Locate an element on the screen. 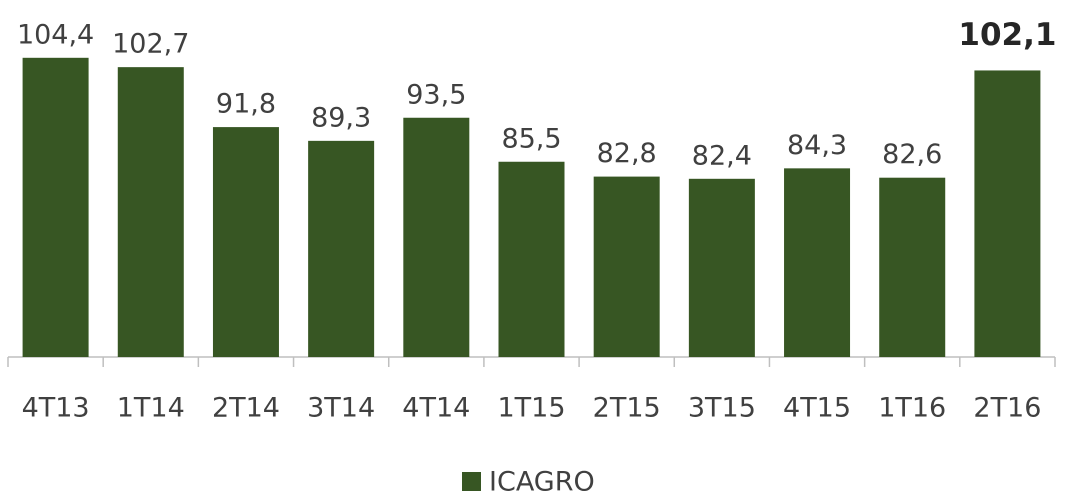  x-tick-label: 2T16 is located at coordinates (1007, 408).